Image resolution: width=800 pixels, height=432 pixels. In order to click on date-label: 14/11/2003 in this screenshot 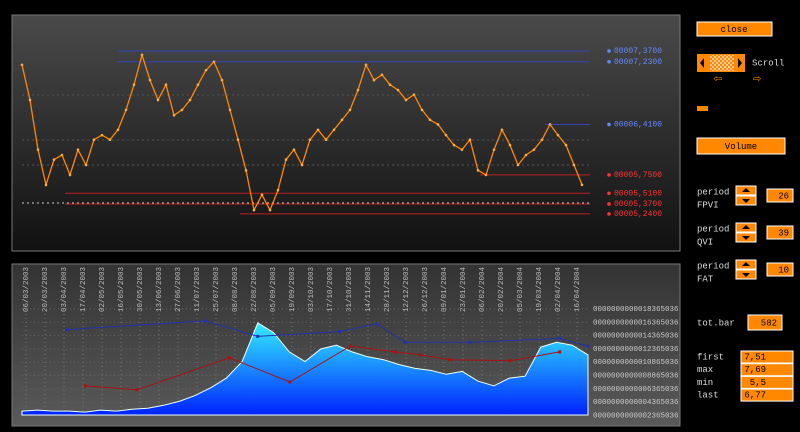, I will do `click(369, 289)`.